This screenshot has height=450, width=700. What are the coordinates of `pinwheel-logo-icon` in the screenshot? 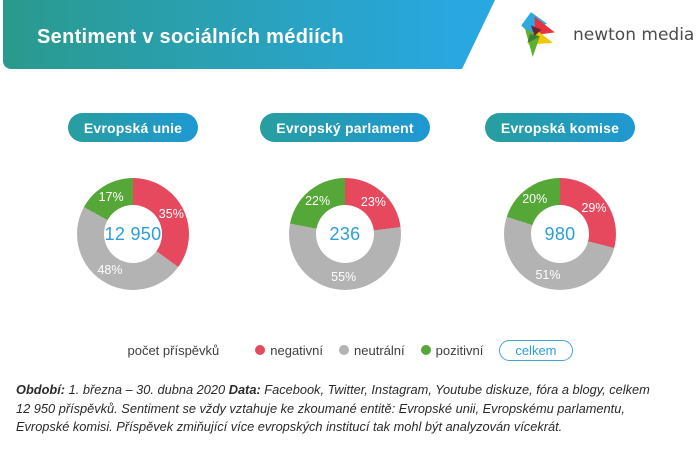 It's located at (538, 34).